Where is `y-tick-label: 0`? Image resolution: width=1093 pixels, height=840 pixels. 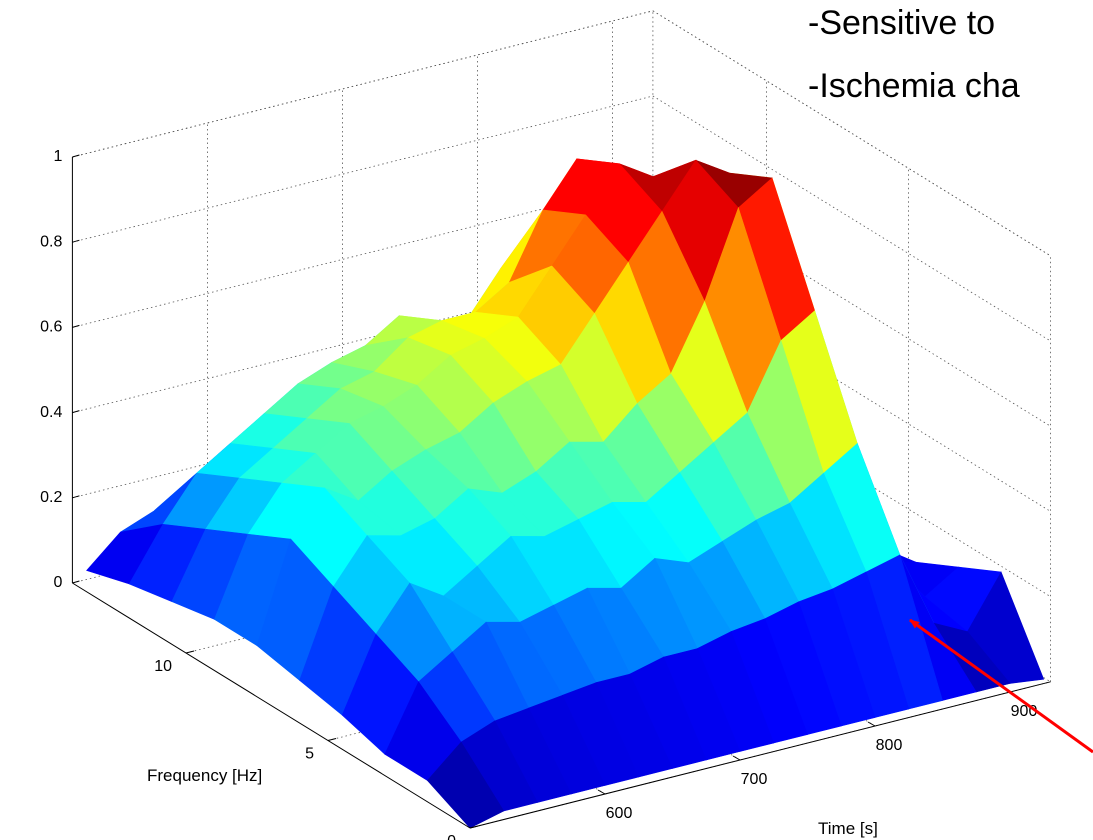 y-tick-label: 0 is located at coordinates (451, 836).